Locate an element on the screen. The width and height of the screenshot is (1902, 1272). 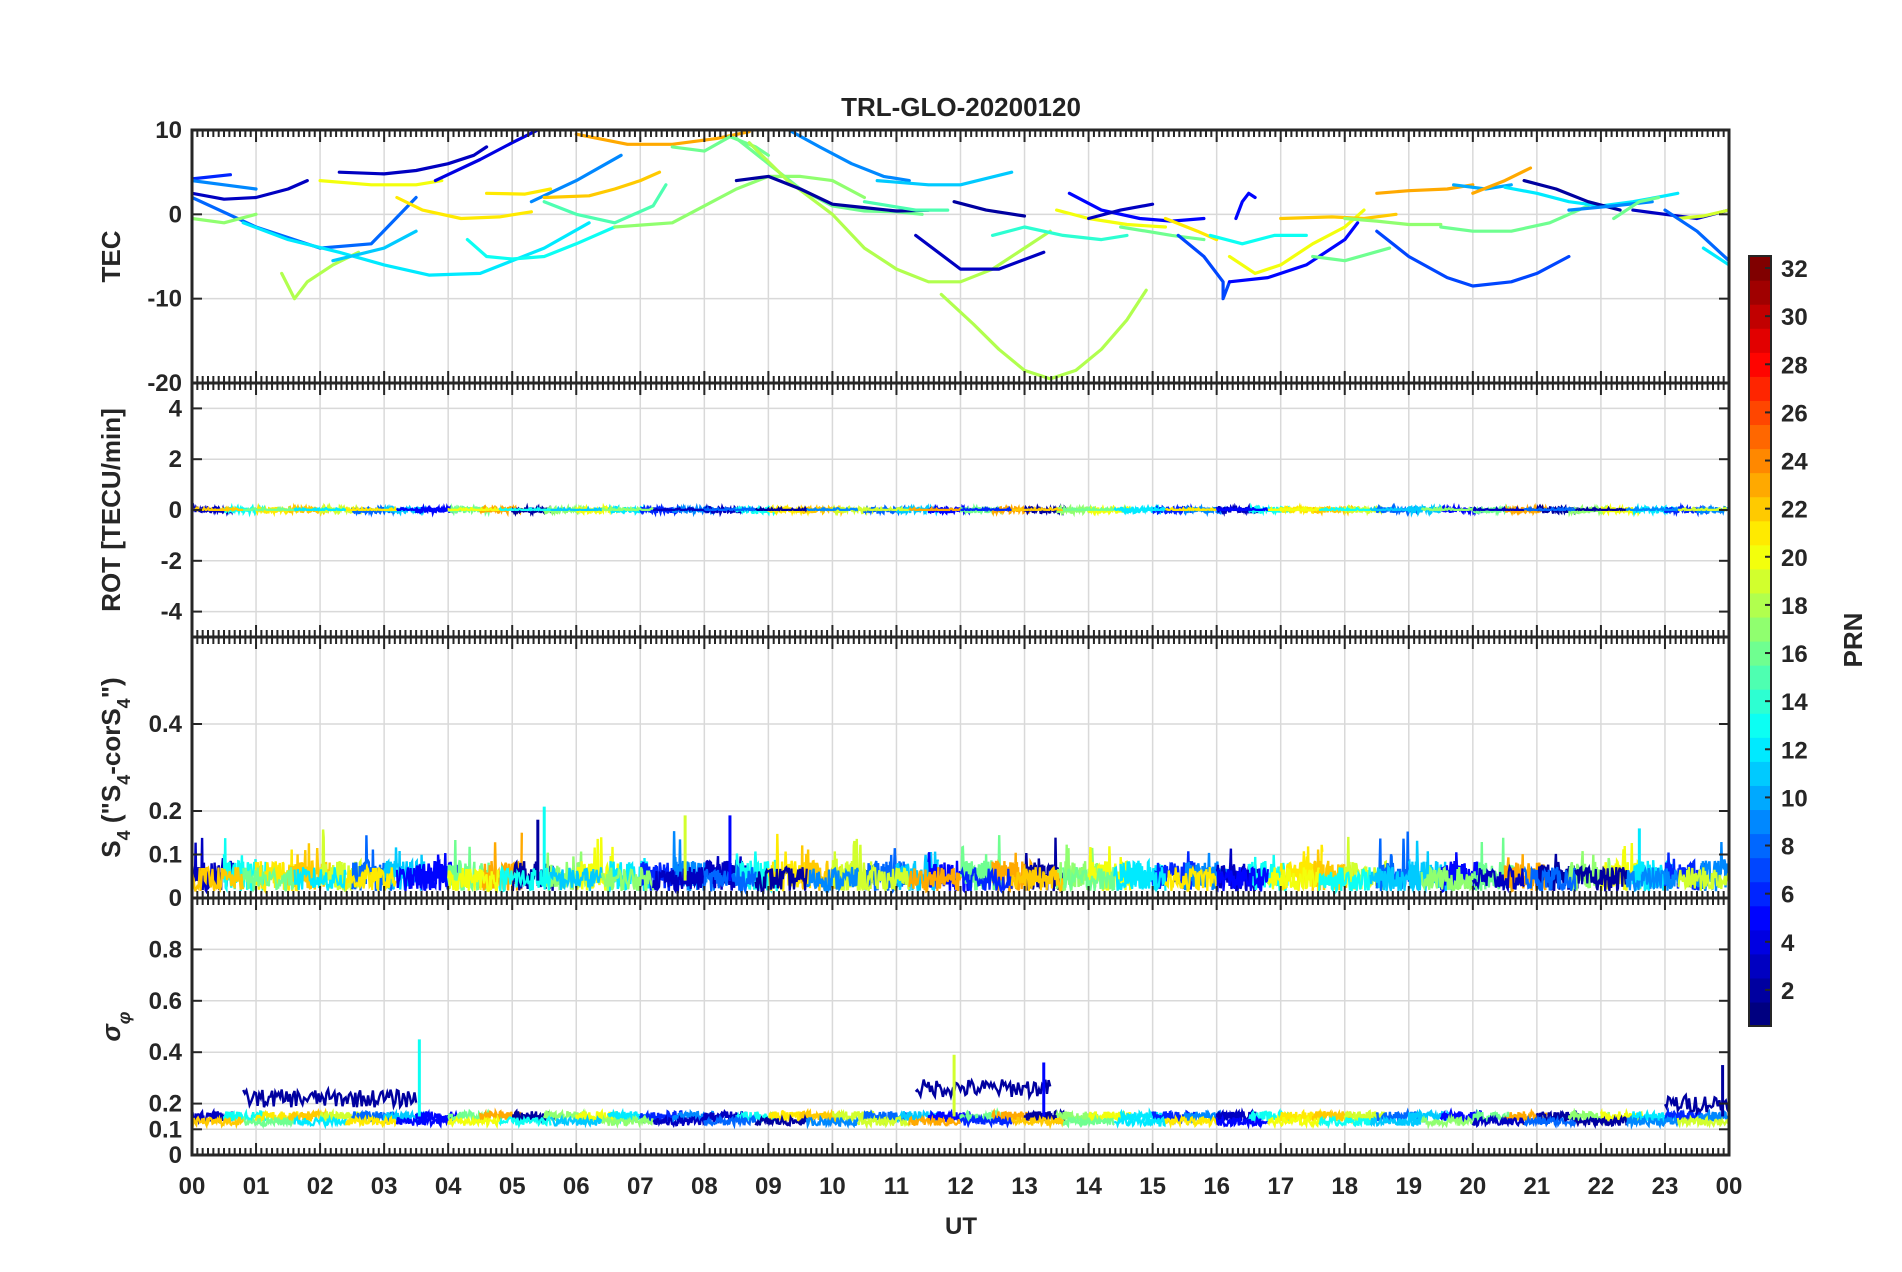
colorbar-tick-label: 16 is located at coordinates (1794, 654).